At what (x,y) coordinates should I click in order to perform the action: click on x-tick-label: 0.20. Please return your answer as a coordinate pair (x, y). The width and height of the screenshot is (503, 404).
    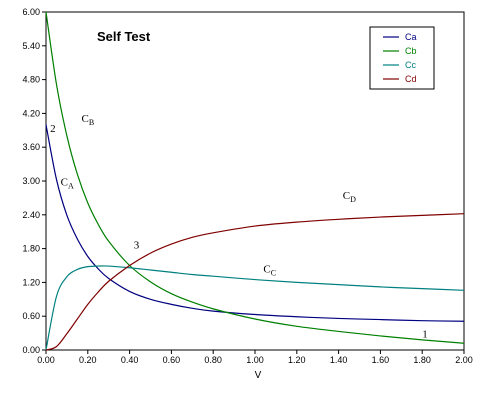
    Looking at the image, I should click on (88, 360).